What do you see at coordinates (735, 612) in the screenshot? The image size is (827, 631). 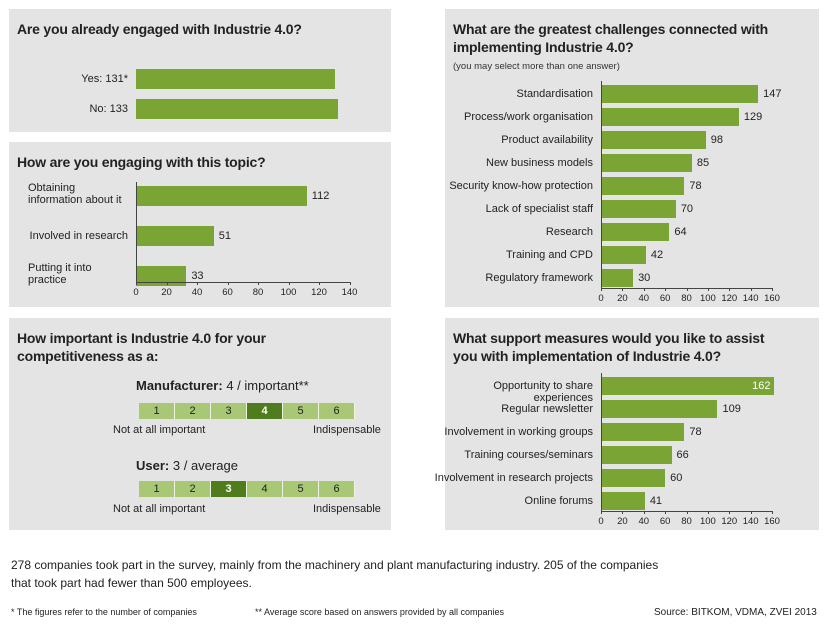 I see `source-note: Source: BITKOM, VDMA, ZVEI 2013` at bounding box center [735, 612].